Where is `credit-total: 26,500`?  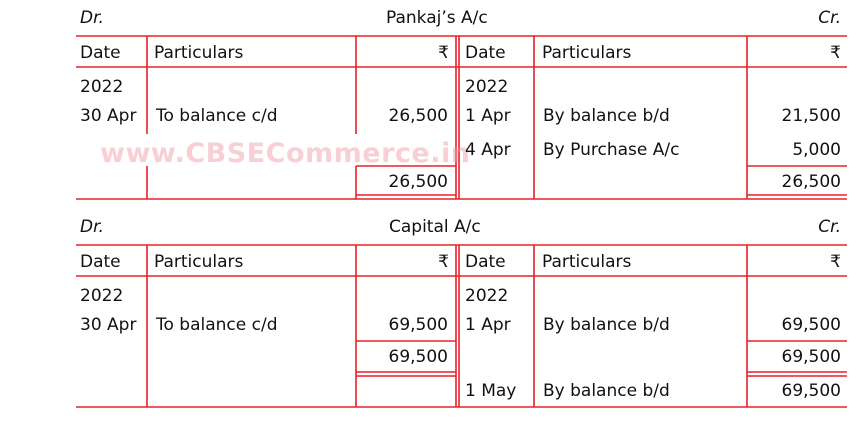 credit-total: 26,500 is located at coordinates (811, 182).